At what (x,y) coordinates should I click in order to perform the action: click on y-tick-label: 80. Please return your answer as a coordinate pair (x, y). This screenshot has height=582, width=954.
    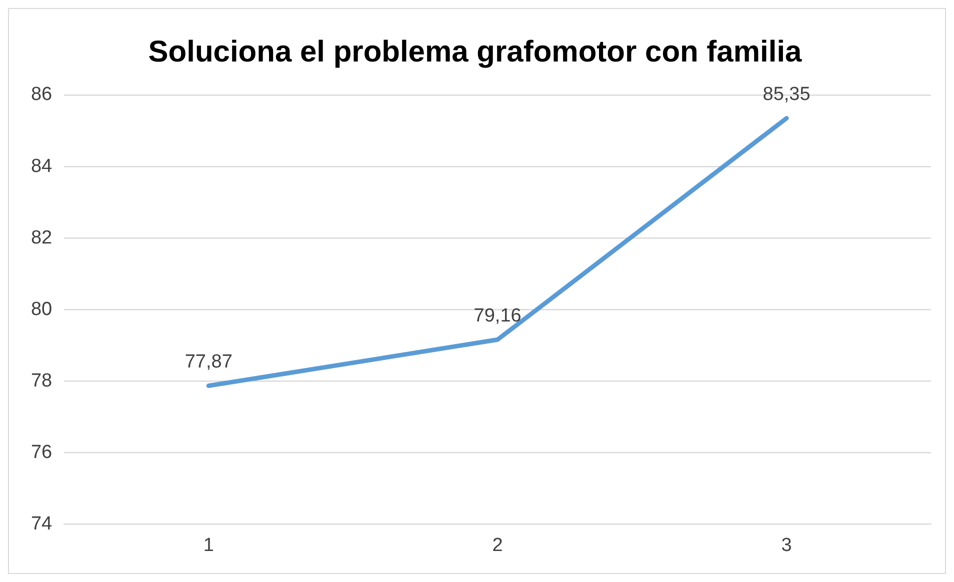
    Looking at the image, I should click on (41, 309).